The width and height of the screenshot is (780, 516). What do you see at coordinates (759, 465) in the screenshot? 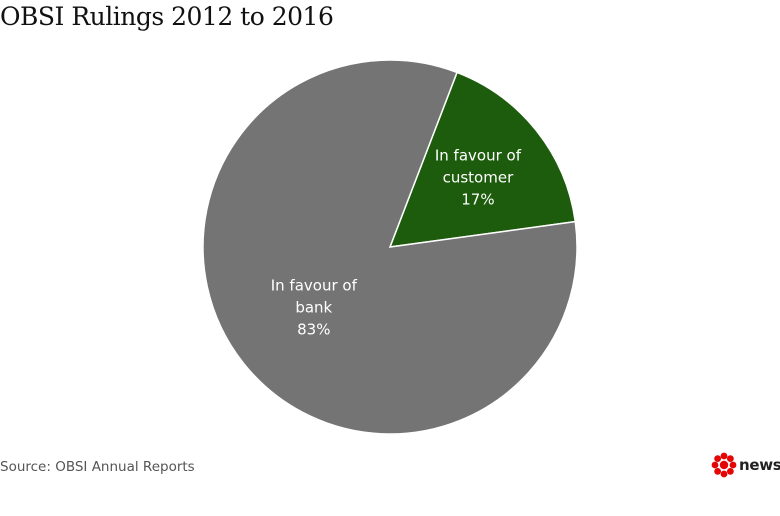
I see `brand-wordmark: news` at bounding box center [759, 465].